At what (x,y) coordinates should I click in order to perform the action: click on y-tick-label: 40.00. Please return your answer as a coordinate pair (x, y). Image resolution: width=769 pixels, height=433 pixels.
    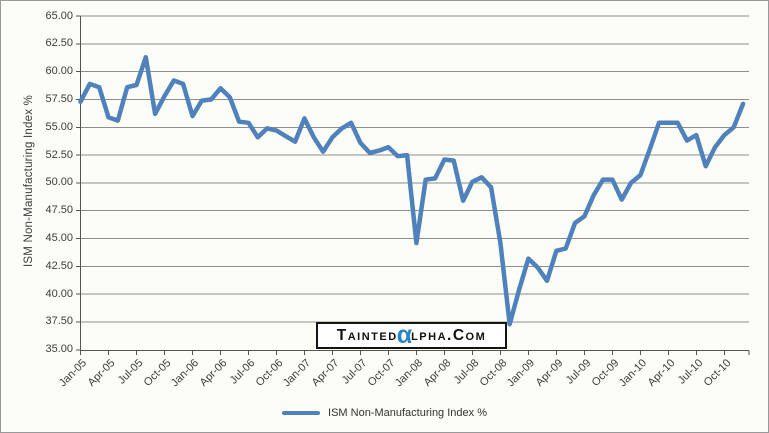
    Looking at the image, I should click on (59, 294).